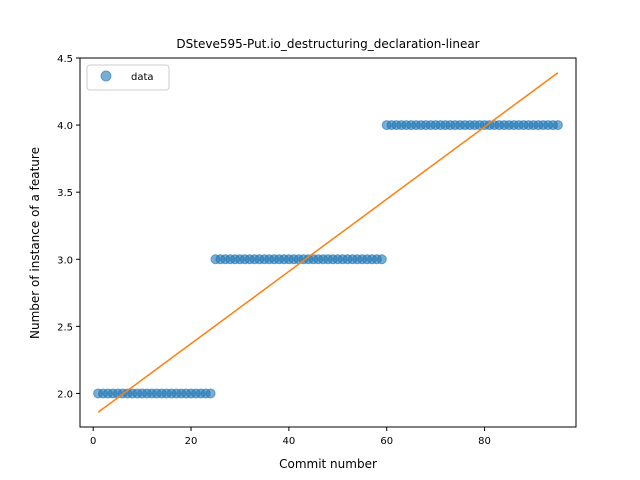 This screenshot has height=480, width=640. I want to click on x-tick-label: 60, so click(386, 441).